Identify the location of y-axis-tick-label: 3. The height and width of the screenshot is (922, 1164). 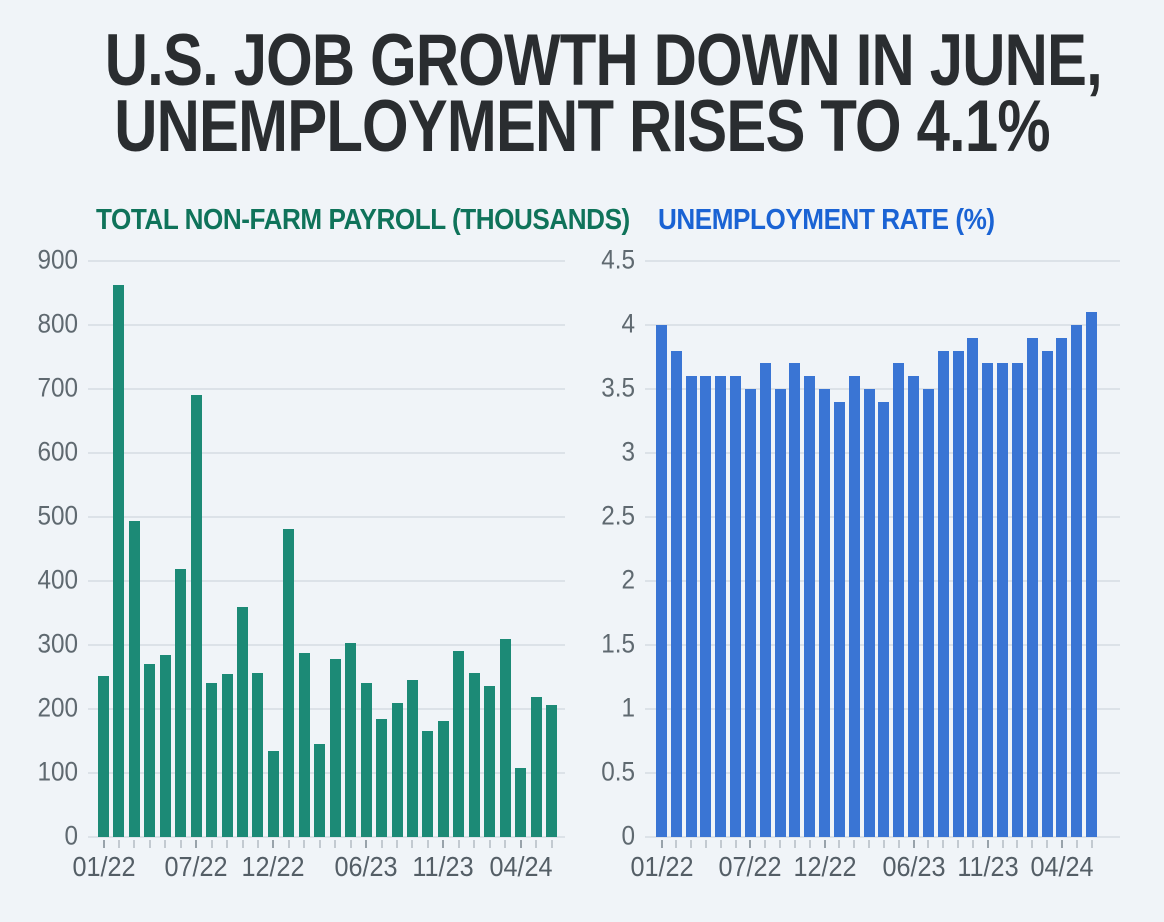
(628, 451).